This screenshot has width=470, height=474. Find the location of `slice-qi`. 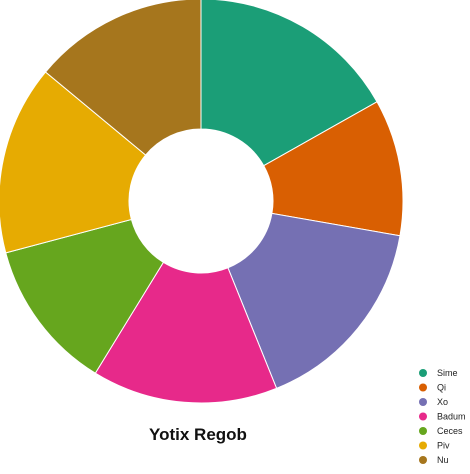

slice-qi is located at coordinates (333, 169).